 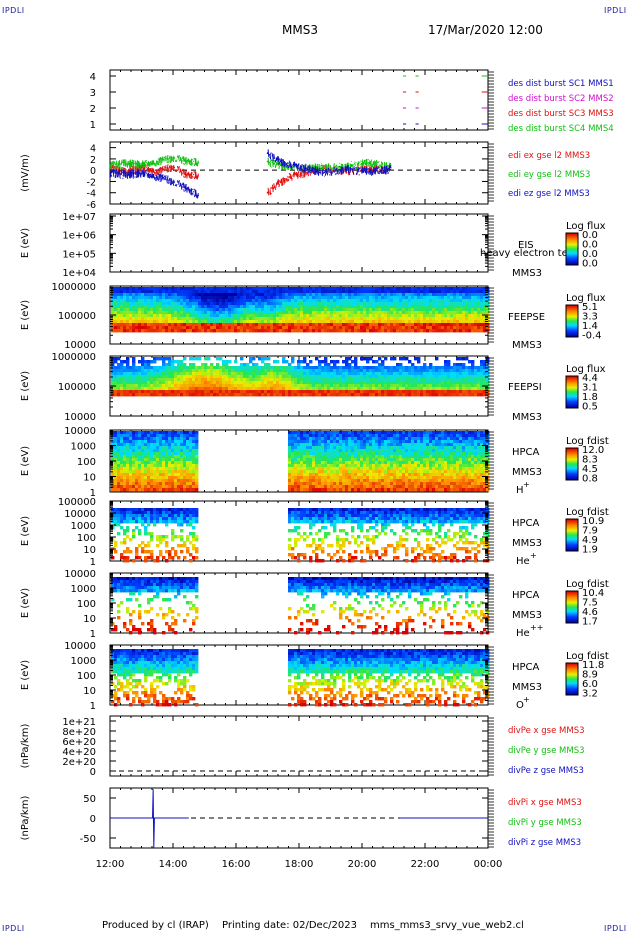 I want to click on legend-entry: edi ex gse l2 MMS3, so click(x=549, y=156).